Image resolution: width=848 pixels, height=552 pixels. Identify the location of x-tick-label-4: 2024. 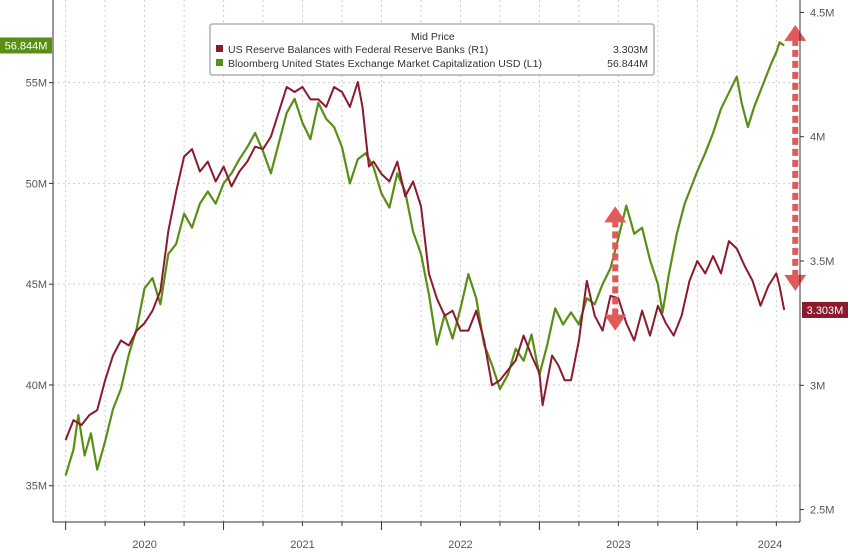
(770, 545).